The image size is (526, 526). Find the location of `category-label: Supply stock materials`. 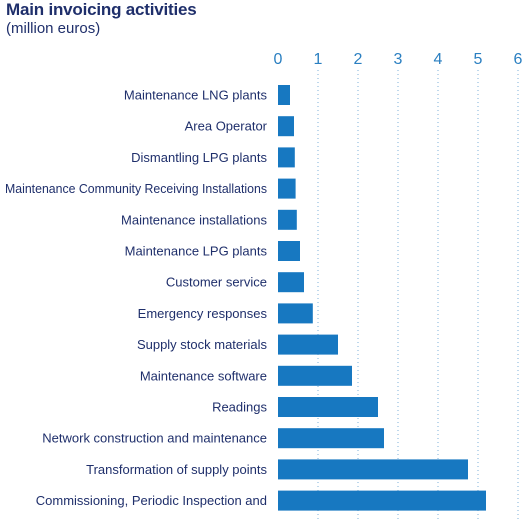

category-label: Supply stock materials is located at coordinates (202, 344).